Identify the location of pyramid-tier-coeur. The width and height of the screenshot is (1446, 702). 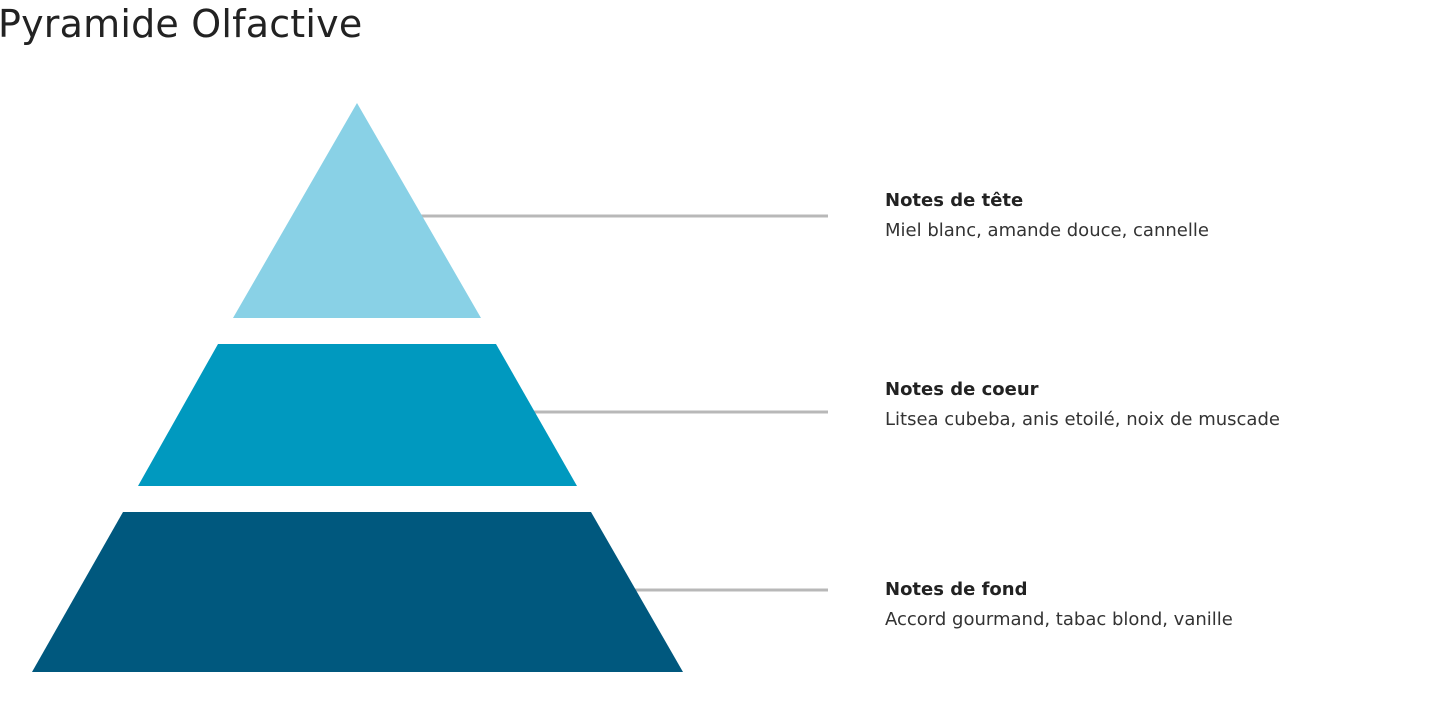
(357, 415).